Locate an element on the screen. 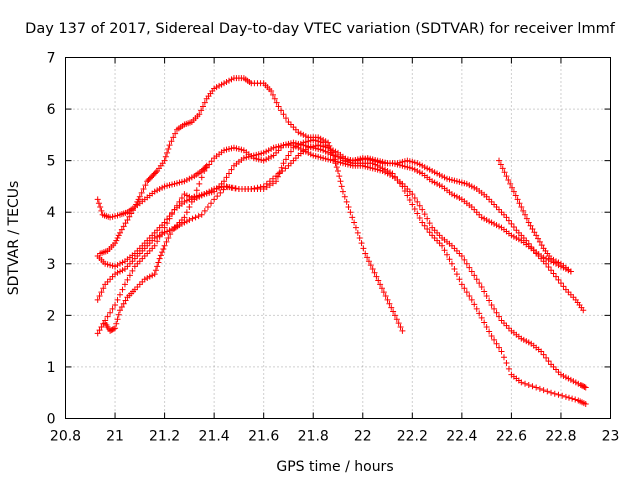 This screenshot has width=640, height=480. x-tick-label: 21.4 is located at coordinates (214, 437).